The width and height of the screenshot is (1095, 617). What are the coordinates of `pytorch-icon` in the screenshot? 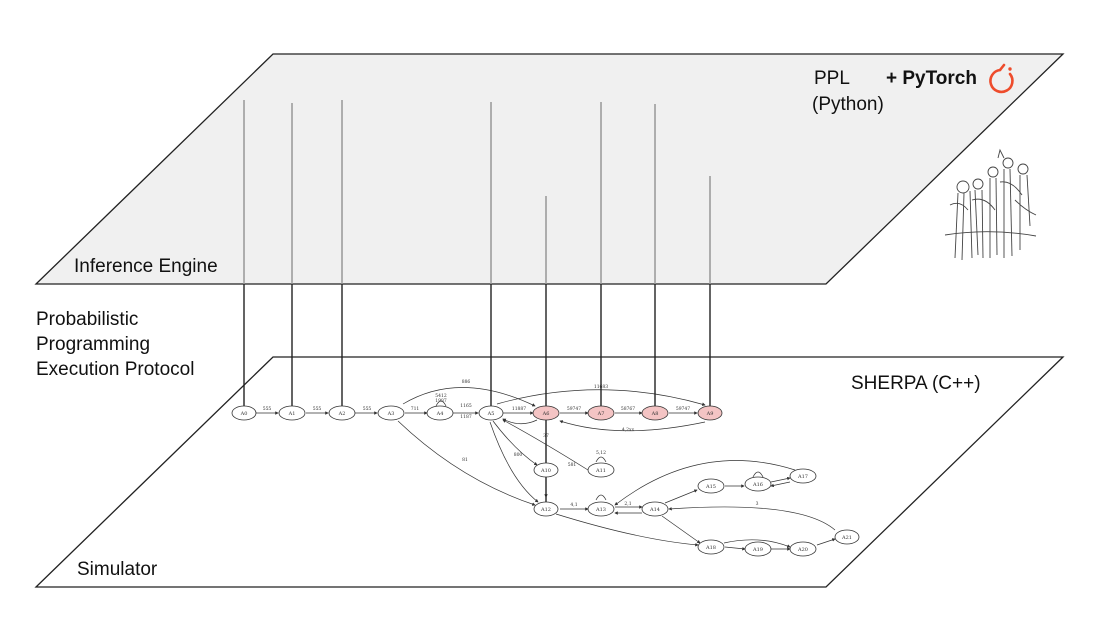 It's located at (1001, 78).